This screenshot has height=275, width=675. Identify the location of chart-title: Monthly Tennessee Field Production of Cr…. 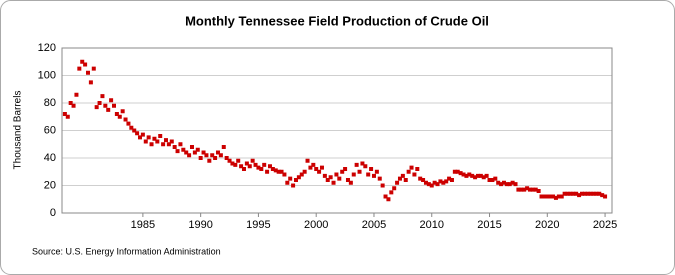
(337, 20).